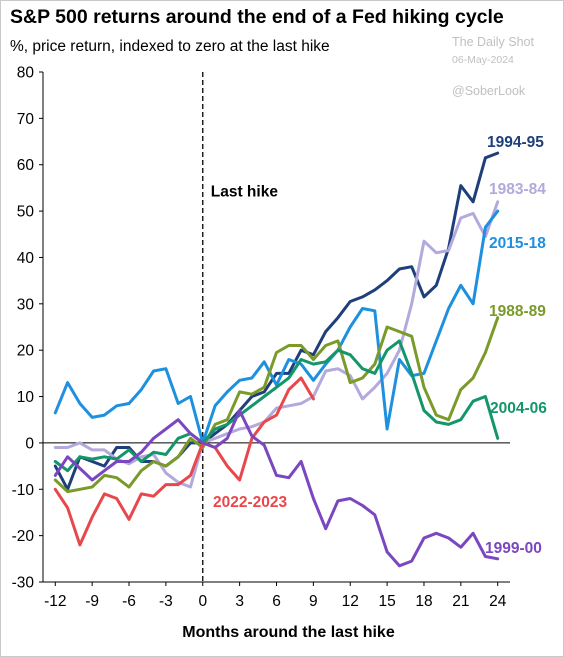 The width and height of the screenshot is (564, 657). I want to click on x-tick-label: 15, so click(386, 601).